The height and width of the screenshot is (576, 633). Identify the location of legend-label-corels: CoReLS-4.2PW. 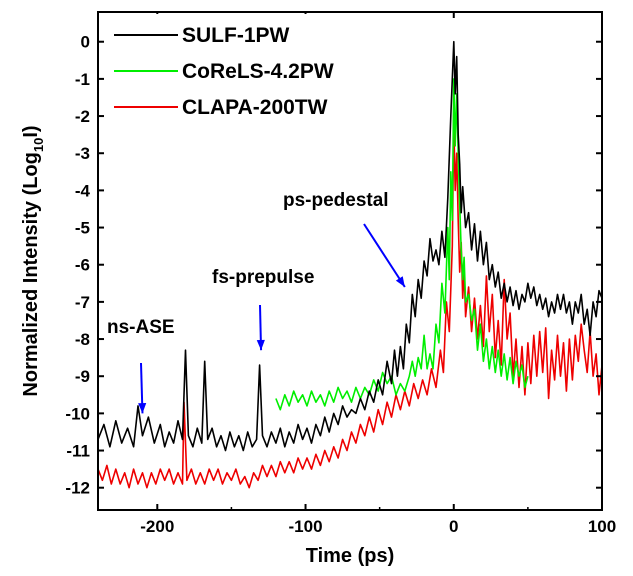
(258, 71).